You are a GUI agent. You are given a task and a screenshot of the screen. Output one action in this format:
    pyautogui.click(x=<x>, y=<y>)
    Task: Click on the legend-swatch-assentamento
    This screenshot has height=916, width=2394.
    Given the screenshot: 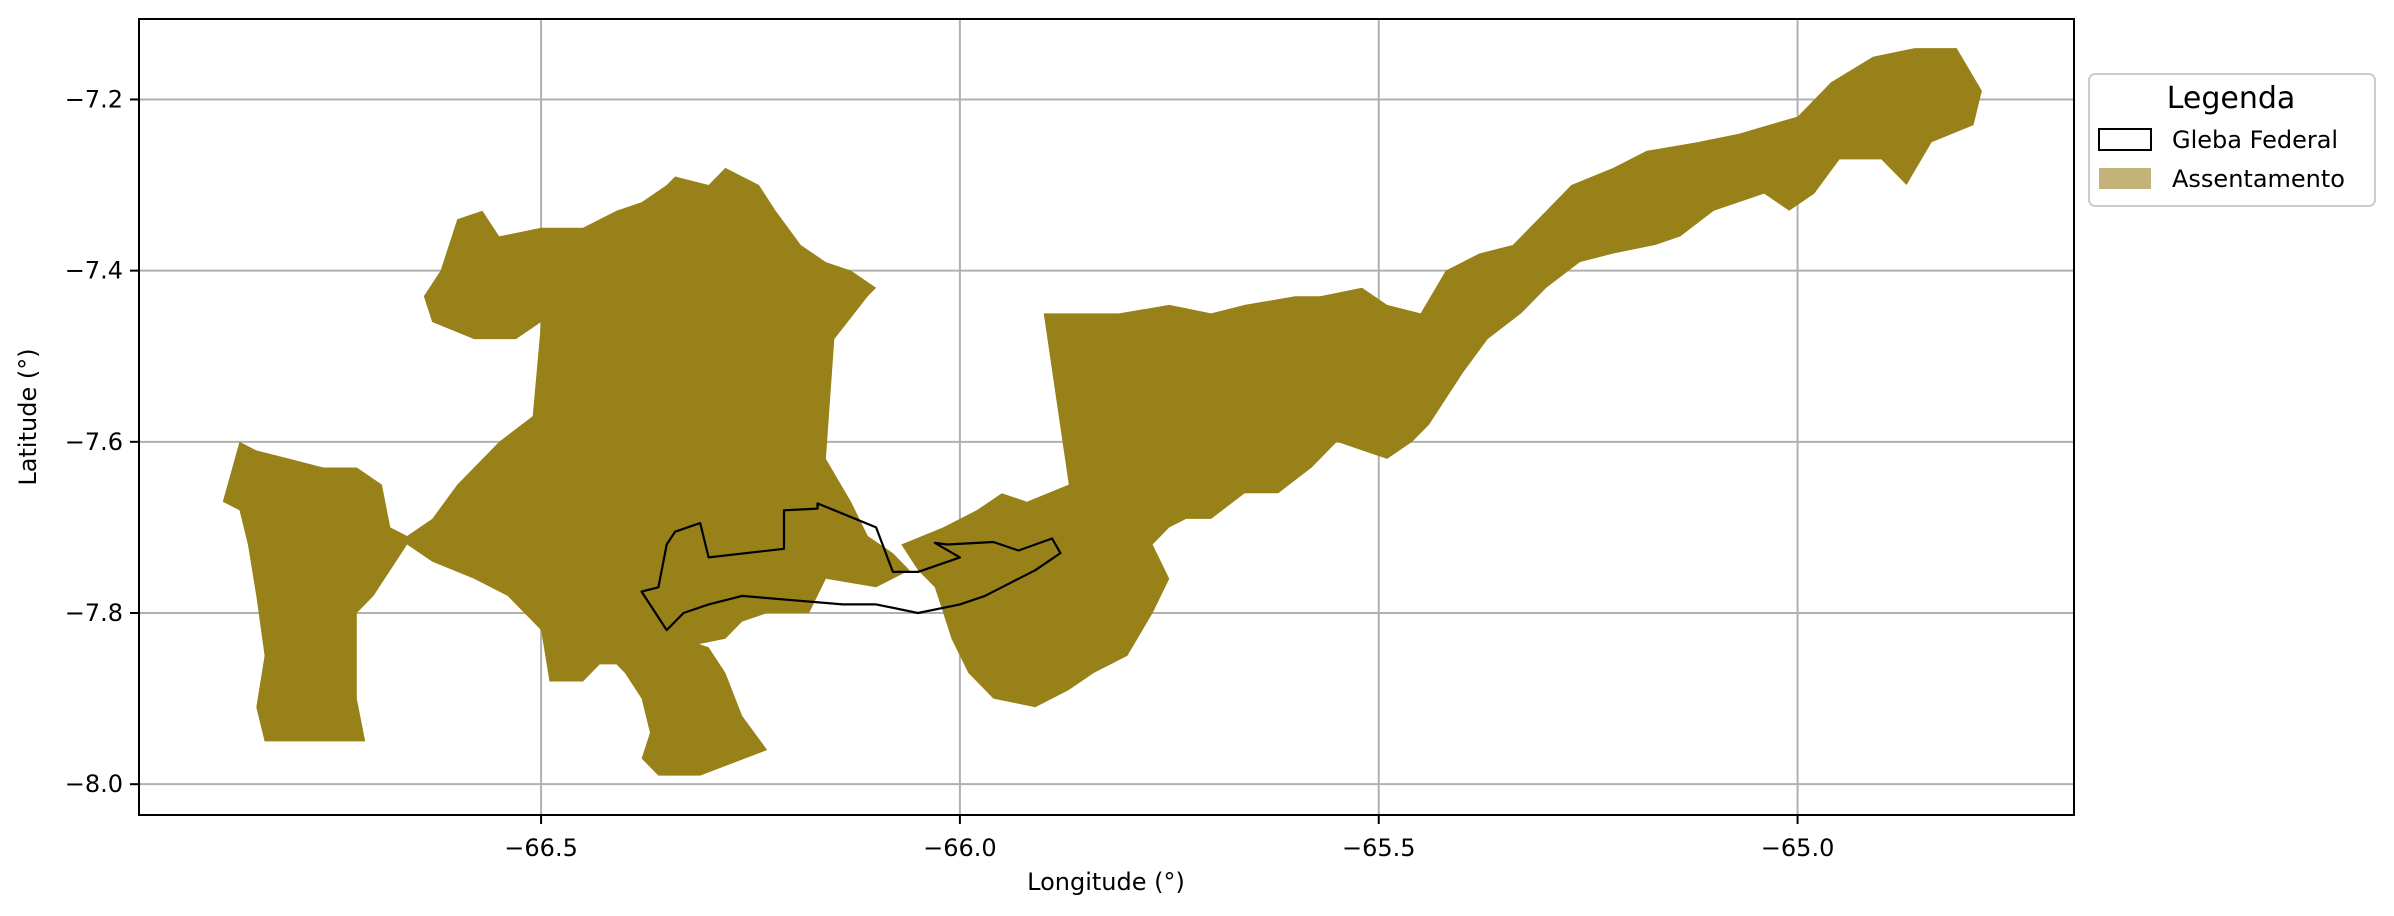 What is the action you would take?
    pyautogui.click(x=2125, y=178)
    